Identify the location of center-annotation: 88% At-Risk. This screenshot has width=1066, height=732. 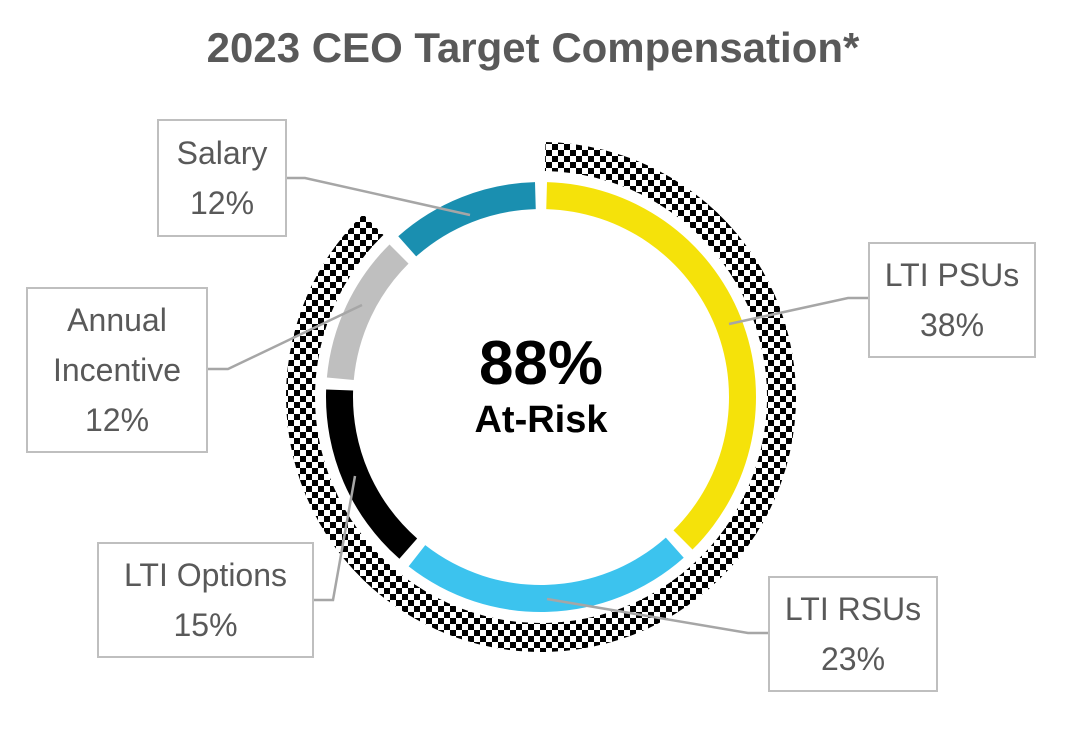
(541, 386).